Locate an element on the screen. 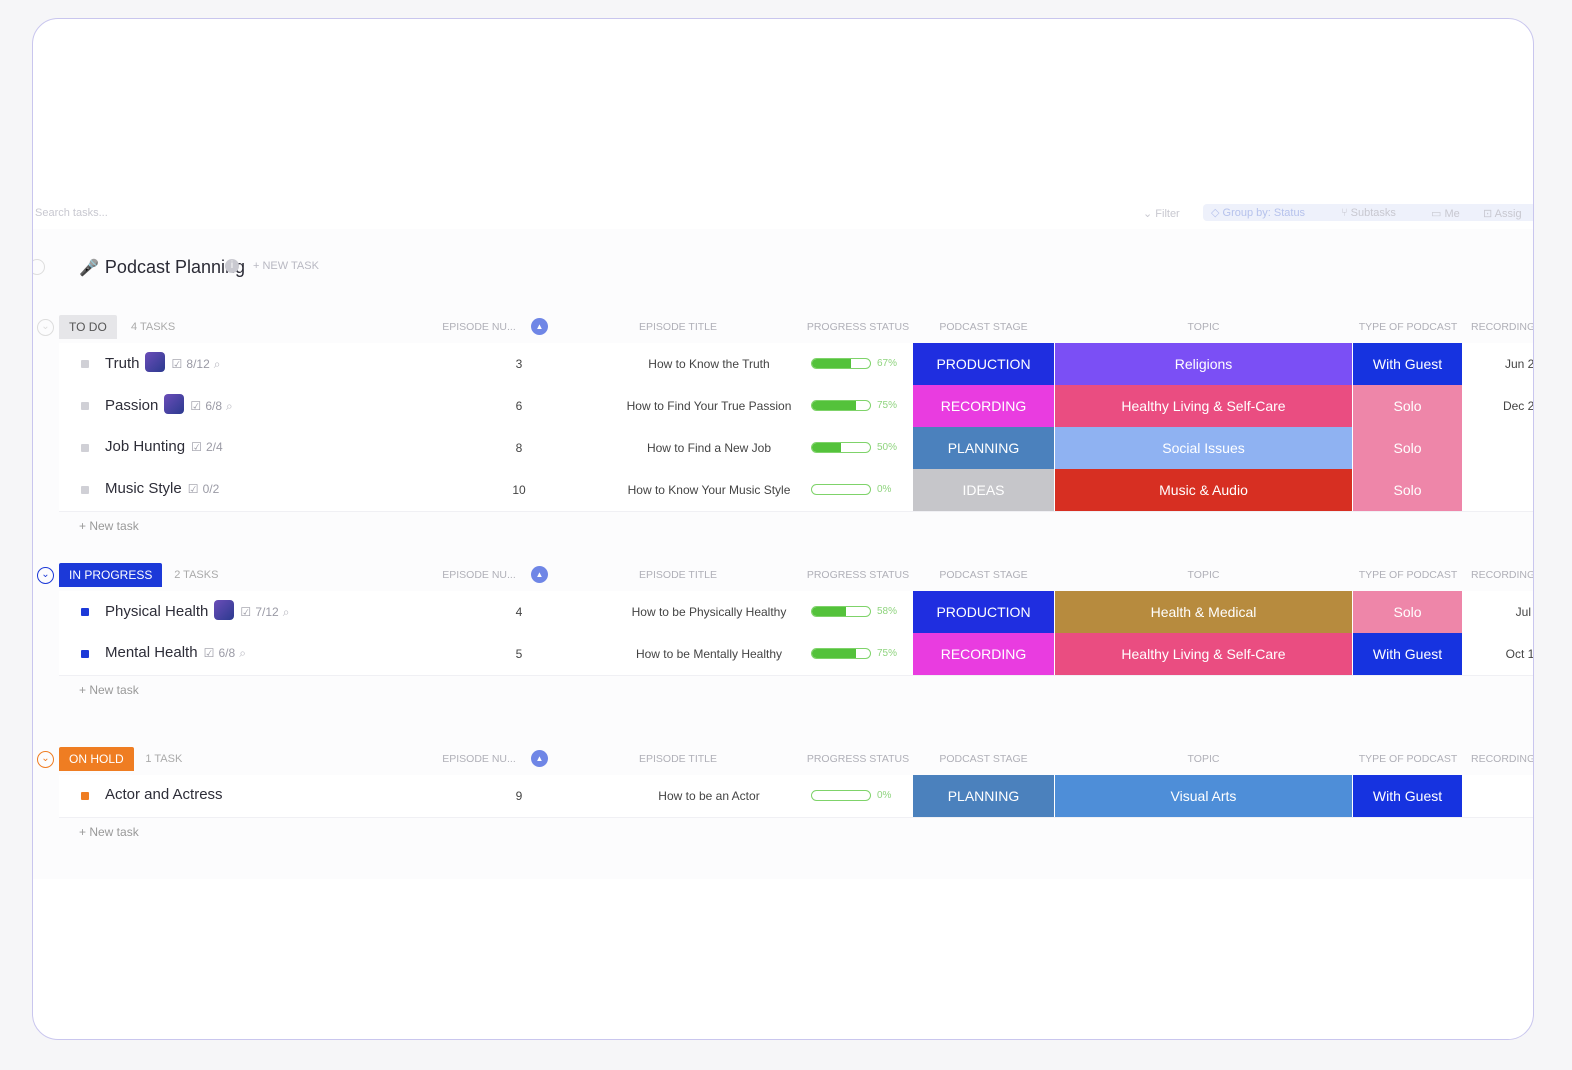 The height and width of the screenshot is (1070, 1572). topic-tag: Religions is located at coordinates (1203, 364).